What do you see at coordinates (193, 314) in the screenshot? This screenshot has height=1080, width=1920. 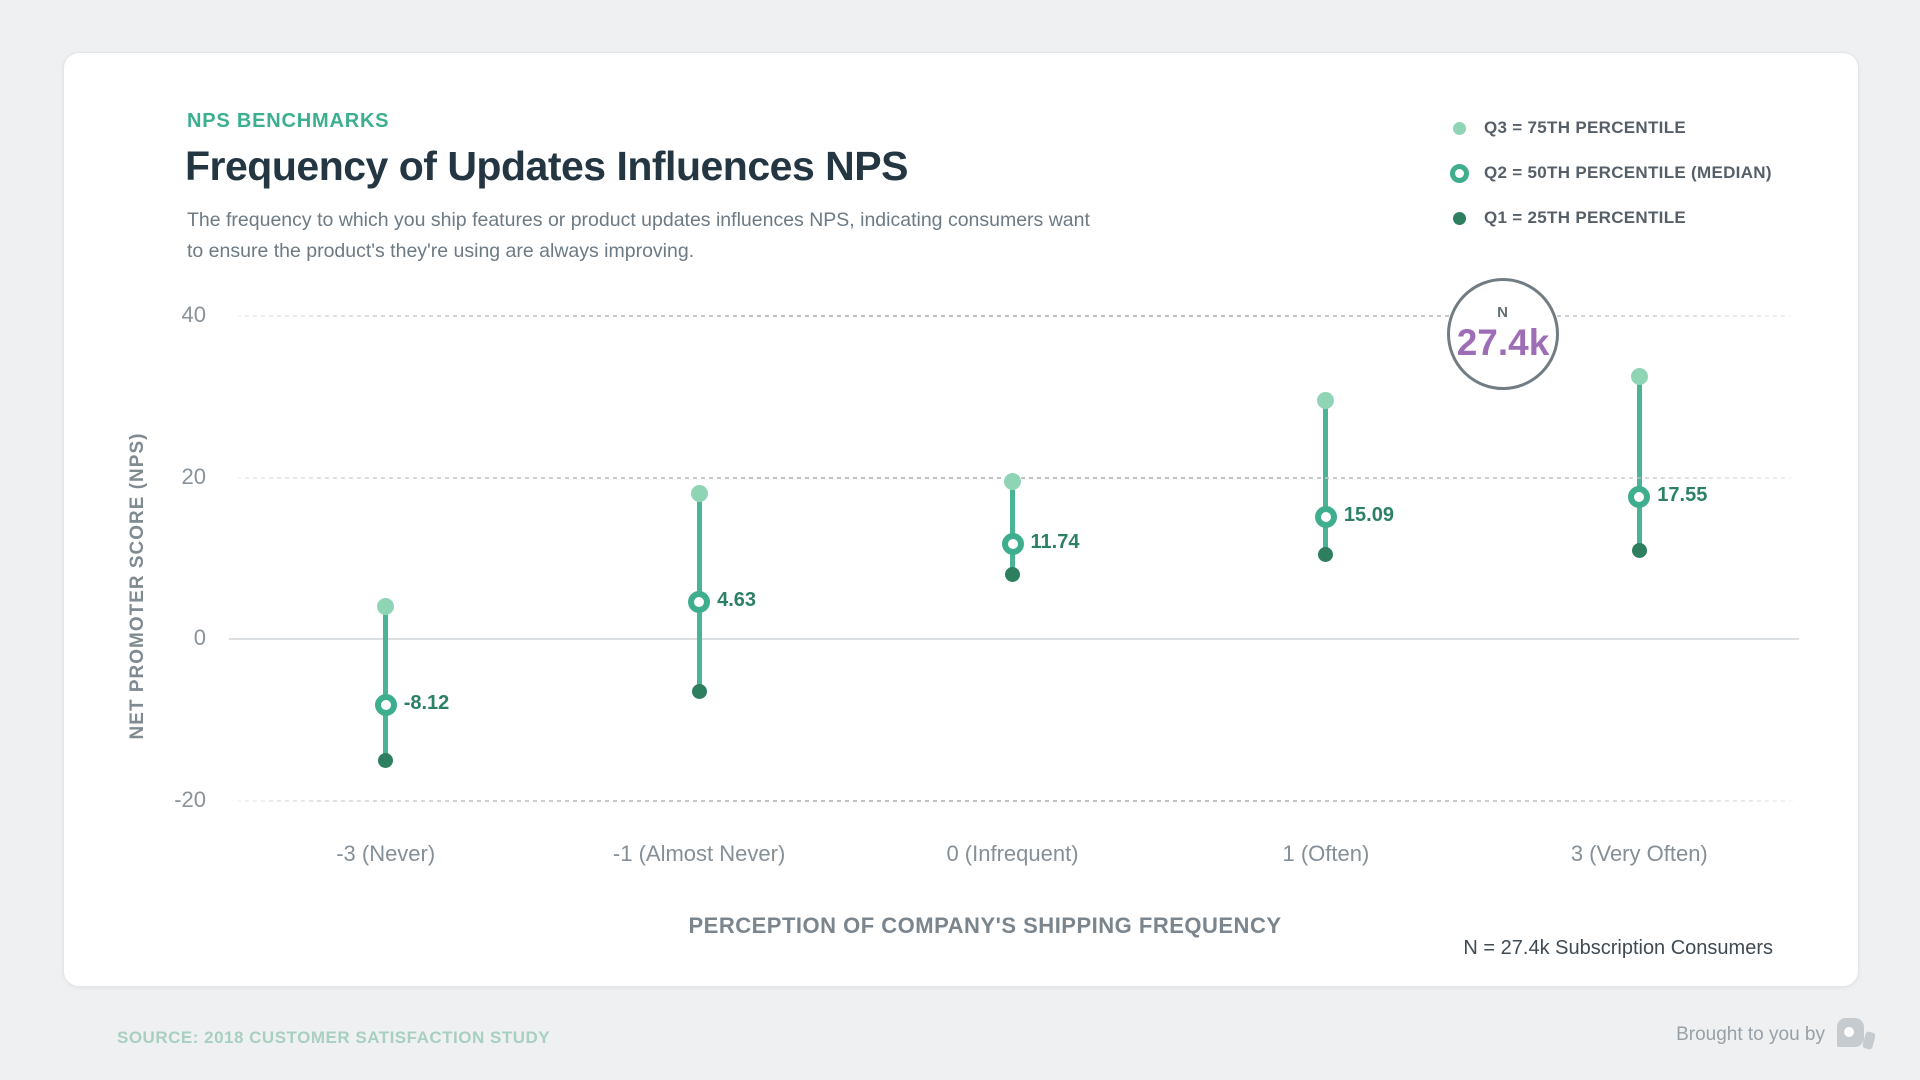 I see `y-tick-label: 40` at bounding box center [193, 314].